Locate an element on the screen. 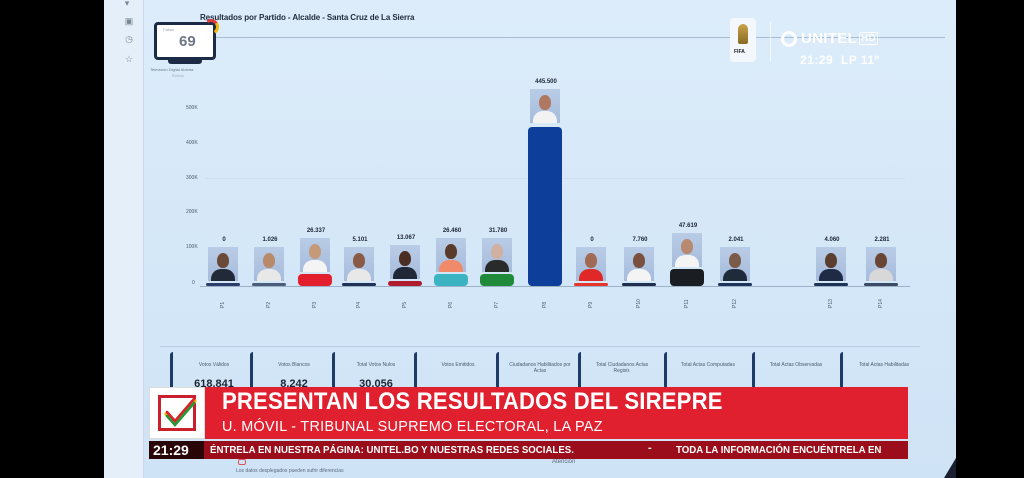 This screenshot has width=1024, height=478. alert-label: Atención is located at coordinates (564, 462).